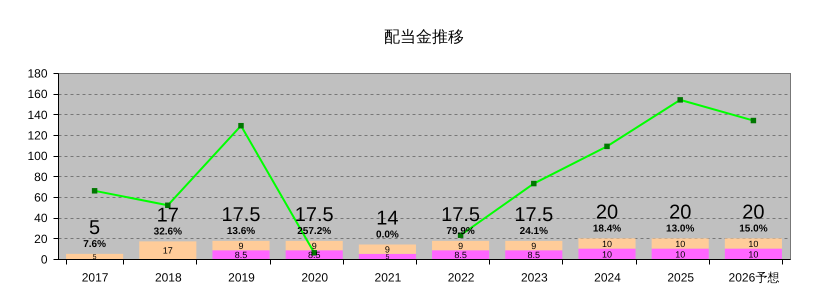 The height and width of the screenshot is (304, 818). Describe the element at coordinates (95, 277) in the screenshot. I see `x-tick-label: 2017` at that location.